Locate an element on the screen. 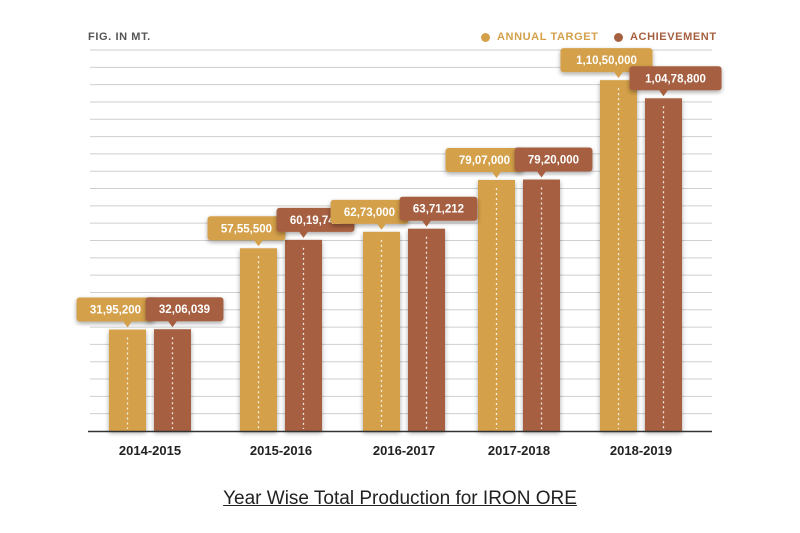  callout-achievement: 79,20,000 is located at coordinates (553, 162).